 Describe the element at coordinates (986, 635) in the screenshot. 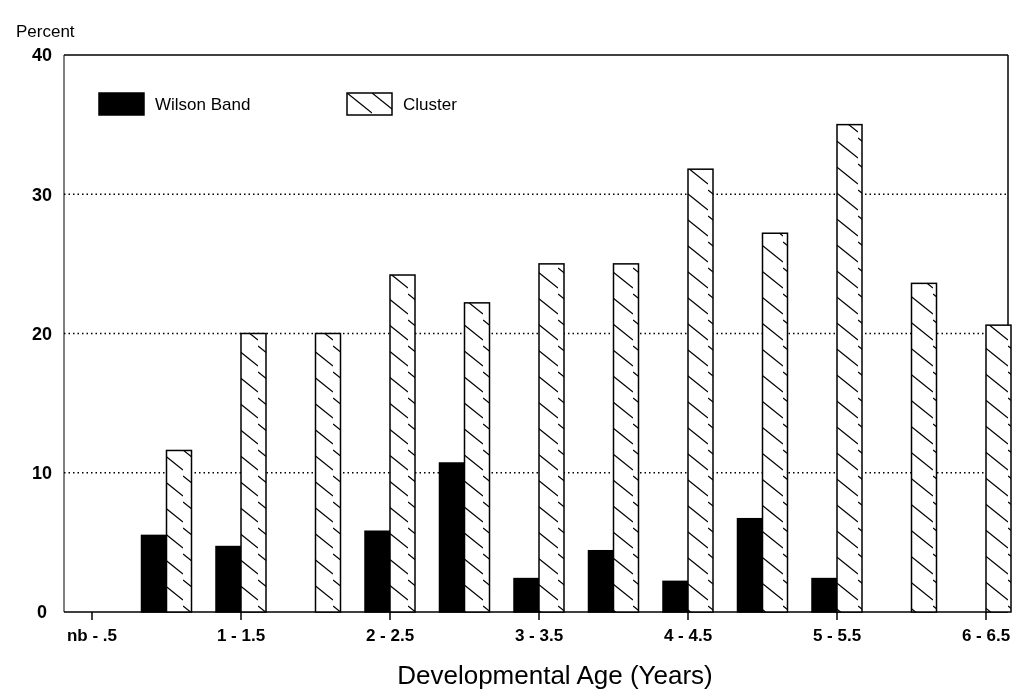

I see `x-tick-label: 6 - 6.5` at that location.